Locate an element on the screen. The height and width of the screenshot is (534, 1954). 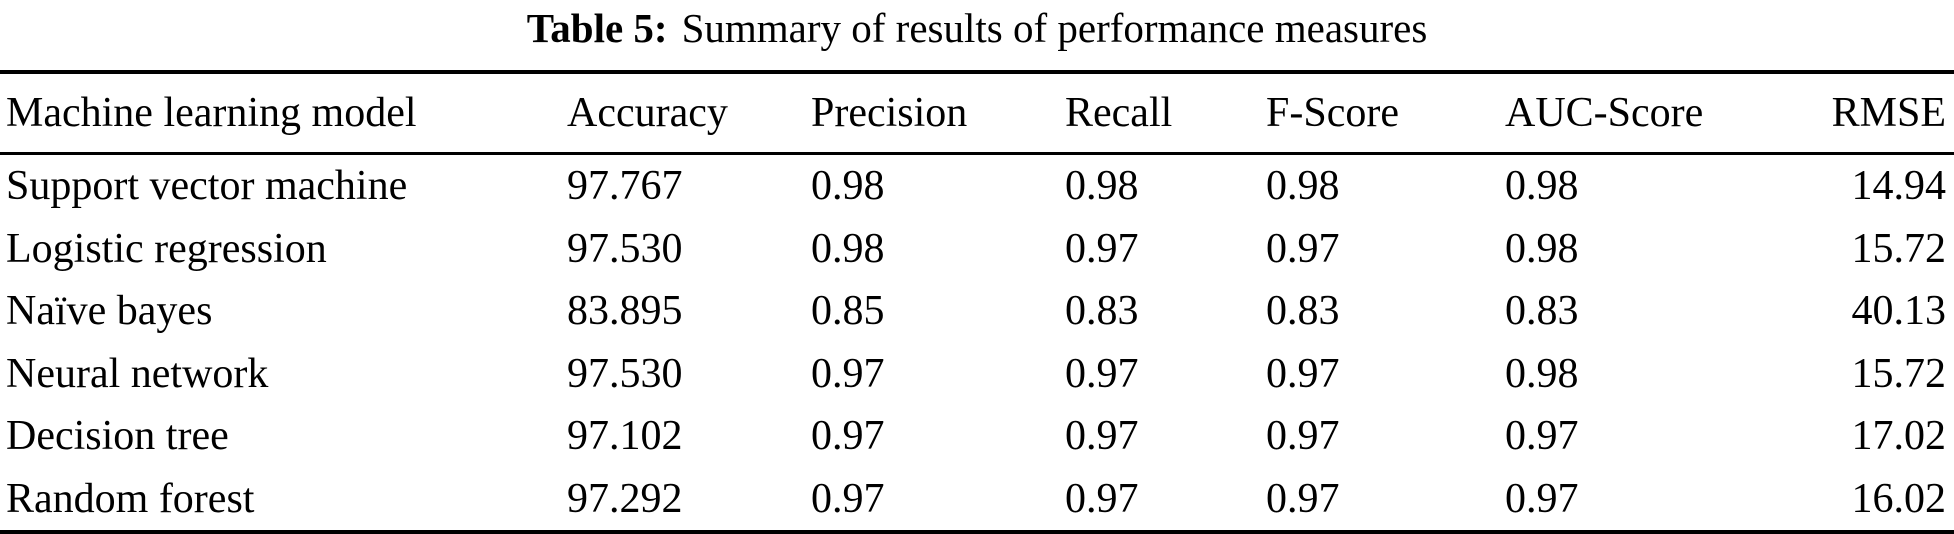
cell-model: Logistic regression is located at coordinates (166, 248).